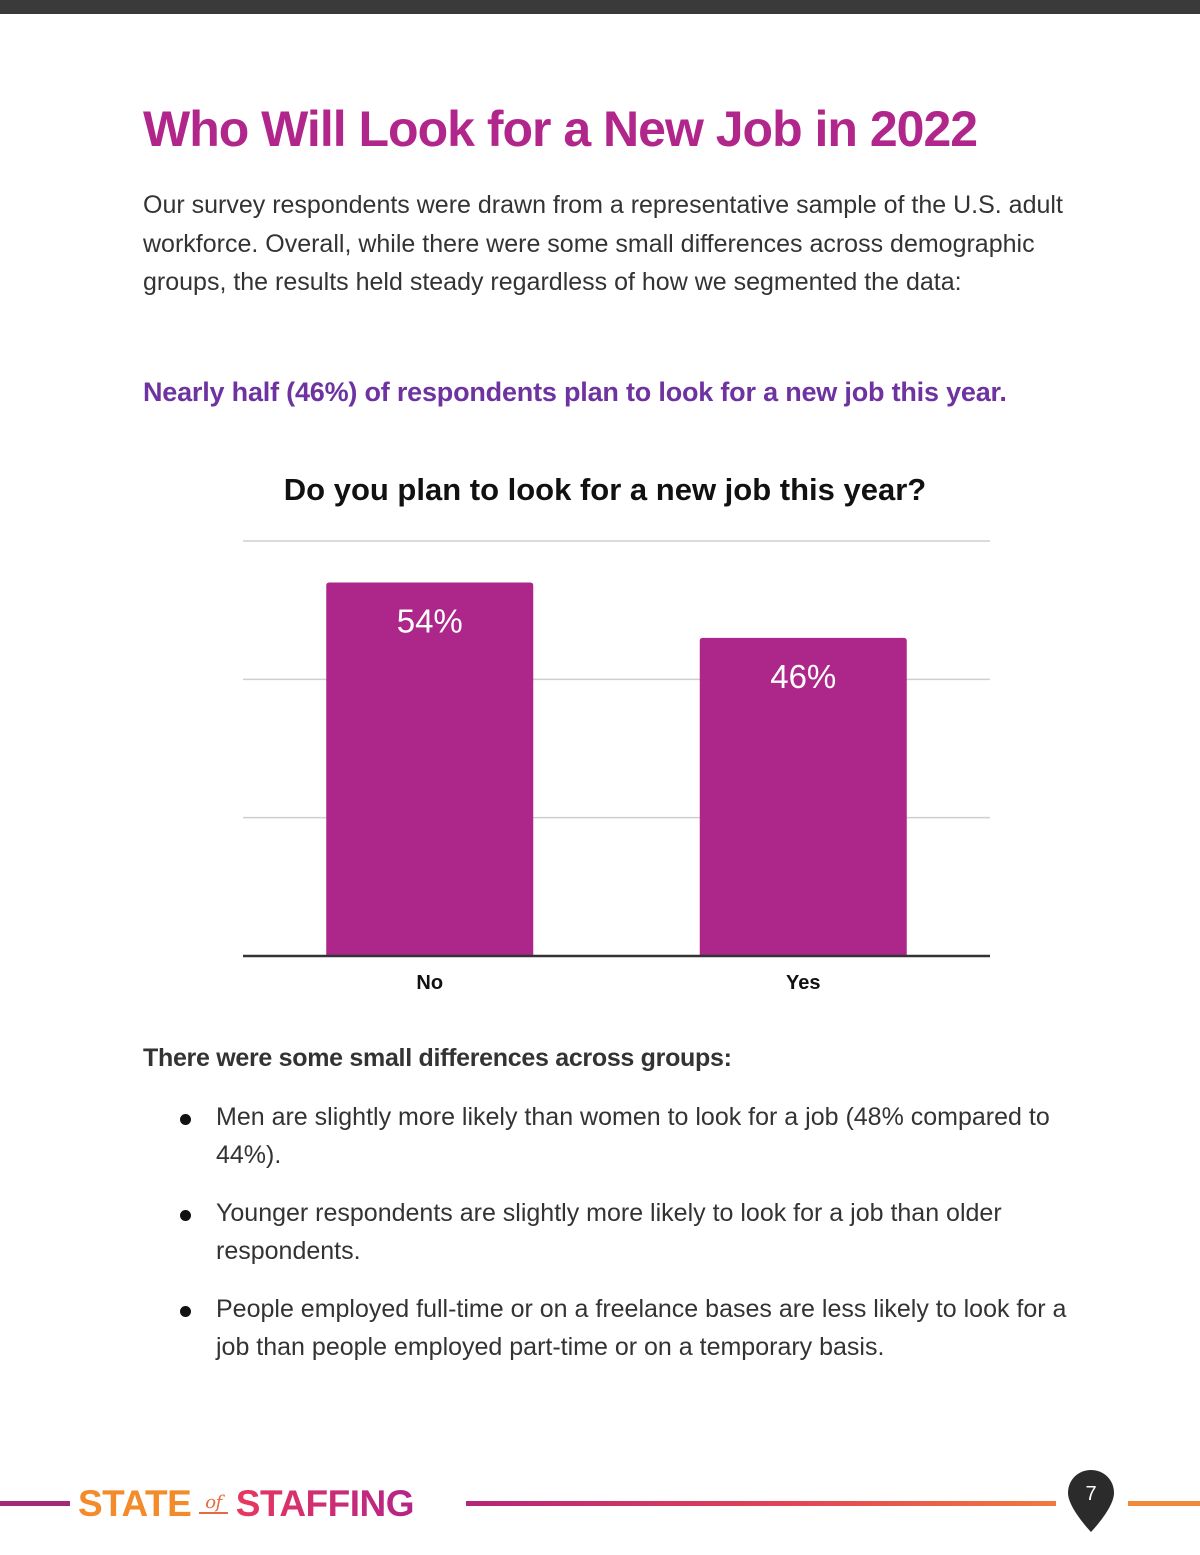 The height and width of the screenshot is (1555, 1200). I want to click on footer-rule-left, so click(35, 1503).